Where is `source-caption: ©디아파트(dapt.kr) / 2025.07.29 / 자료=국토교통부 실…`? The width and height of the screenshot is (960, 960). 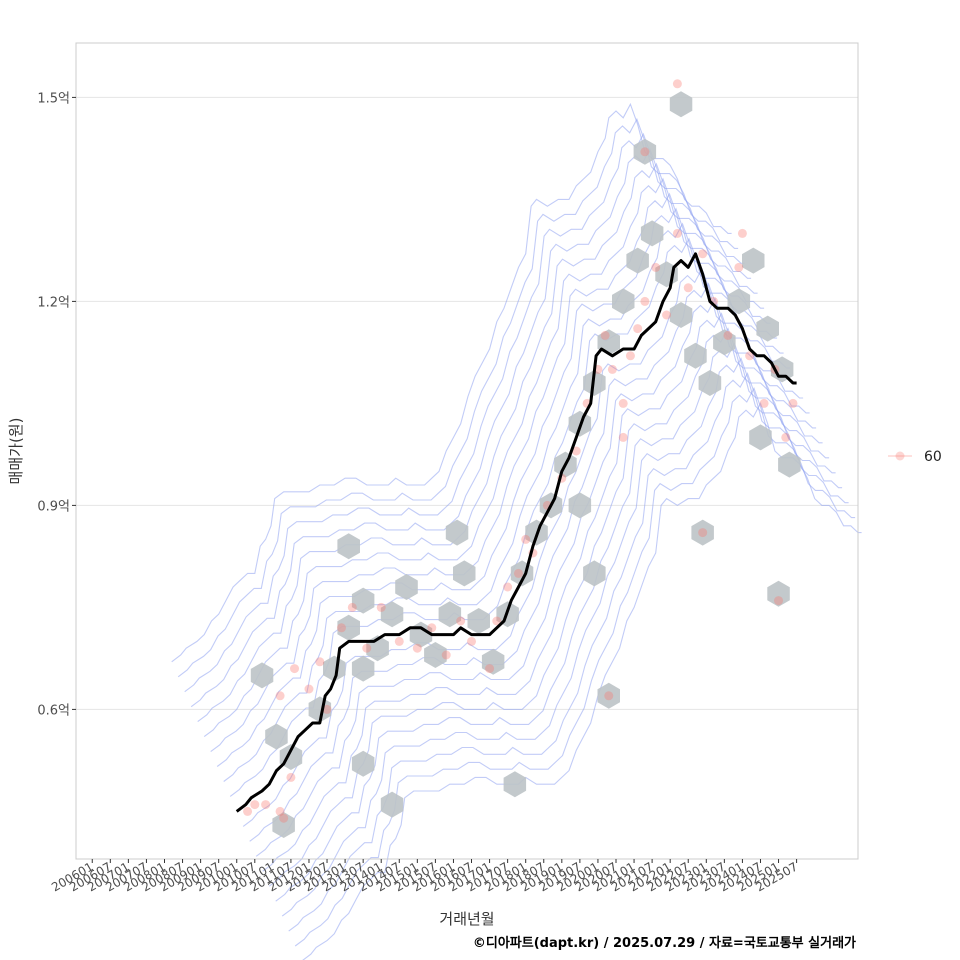 source-caption: ©디아파트(dapt.kr) / 2025.07.29 / 자료=국토교통부 실… is located at coordinates (664, 943).